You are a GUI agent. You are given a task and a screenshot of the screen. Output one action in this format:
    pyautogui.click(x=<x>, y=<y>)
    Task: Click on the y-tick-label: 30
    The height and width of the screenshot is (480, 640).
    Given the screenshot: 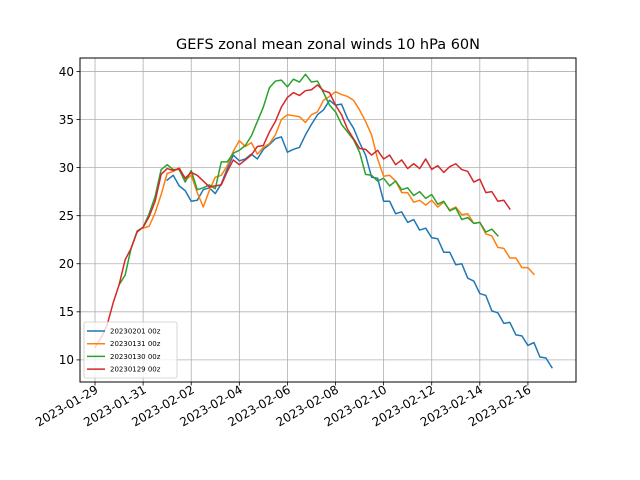 What is the action you would take?
    pyautogui.click(x=66, y=168)
    